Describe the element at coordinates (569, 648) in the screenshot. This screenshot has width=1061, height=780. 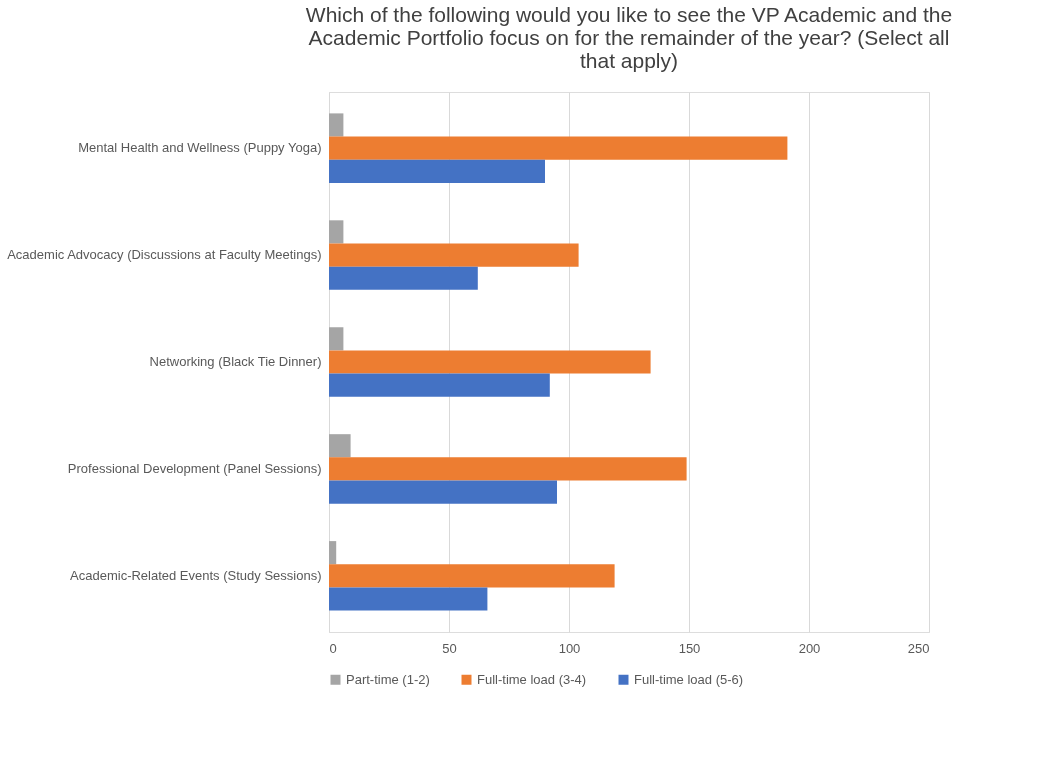
I see `x-tick-label: 100` at that location.